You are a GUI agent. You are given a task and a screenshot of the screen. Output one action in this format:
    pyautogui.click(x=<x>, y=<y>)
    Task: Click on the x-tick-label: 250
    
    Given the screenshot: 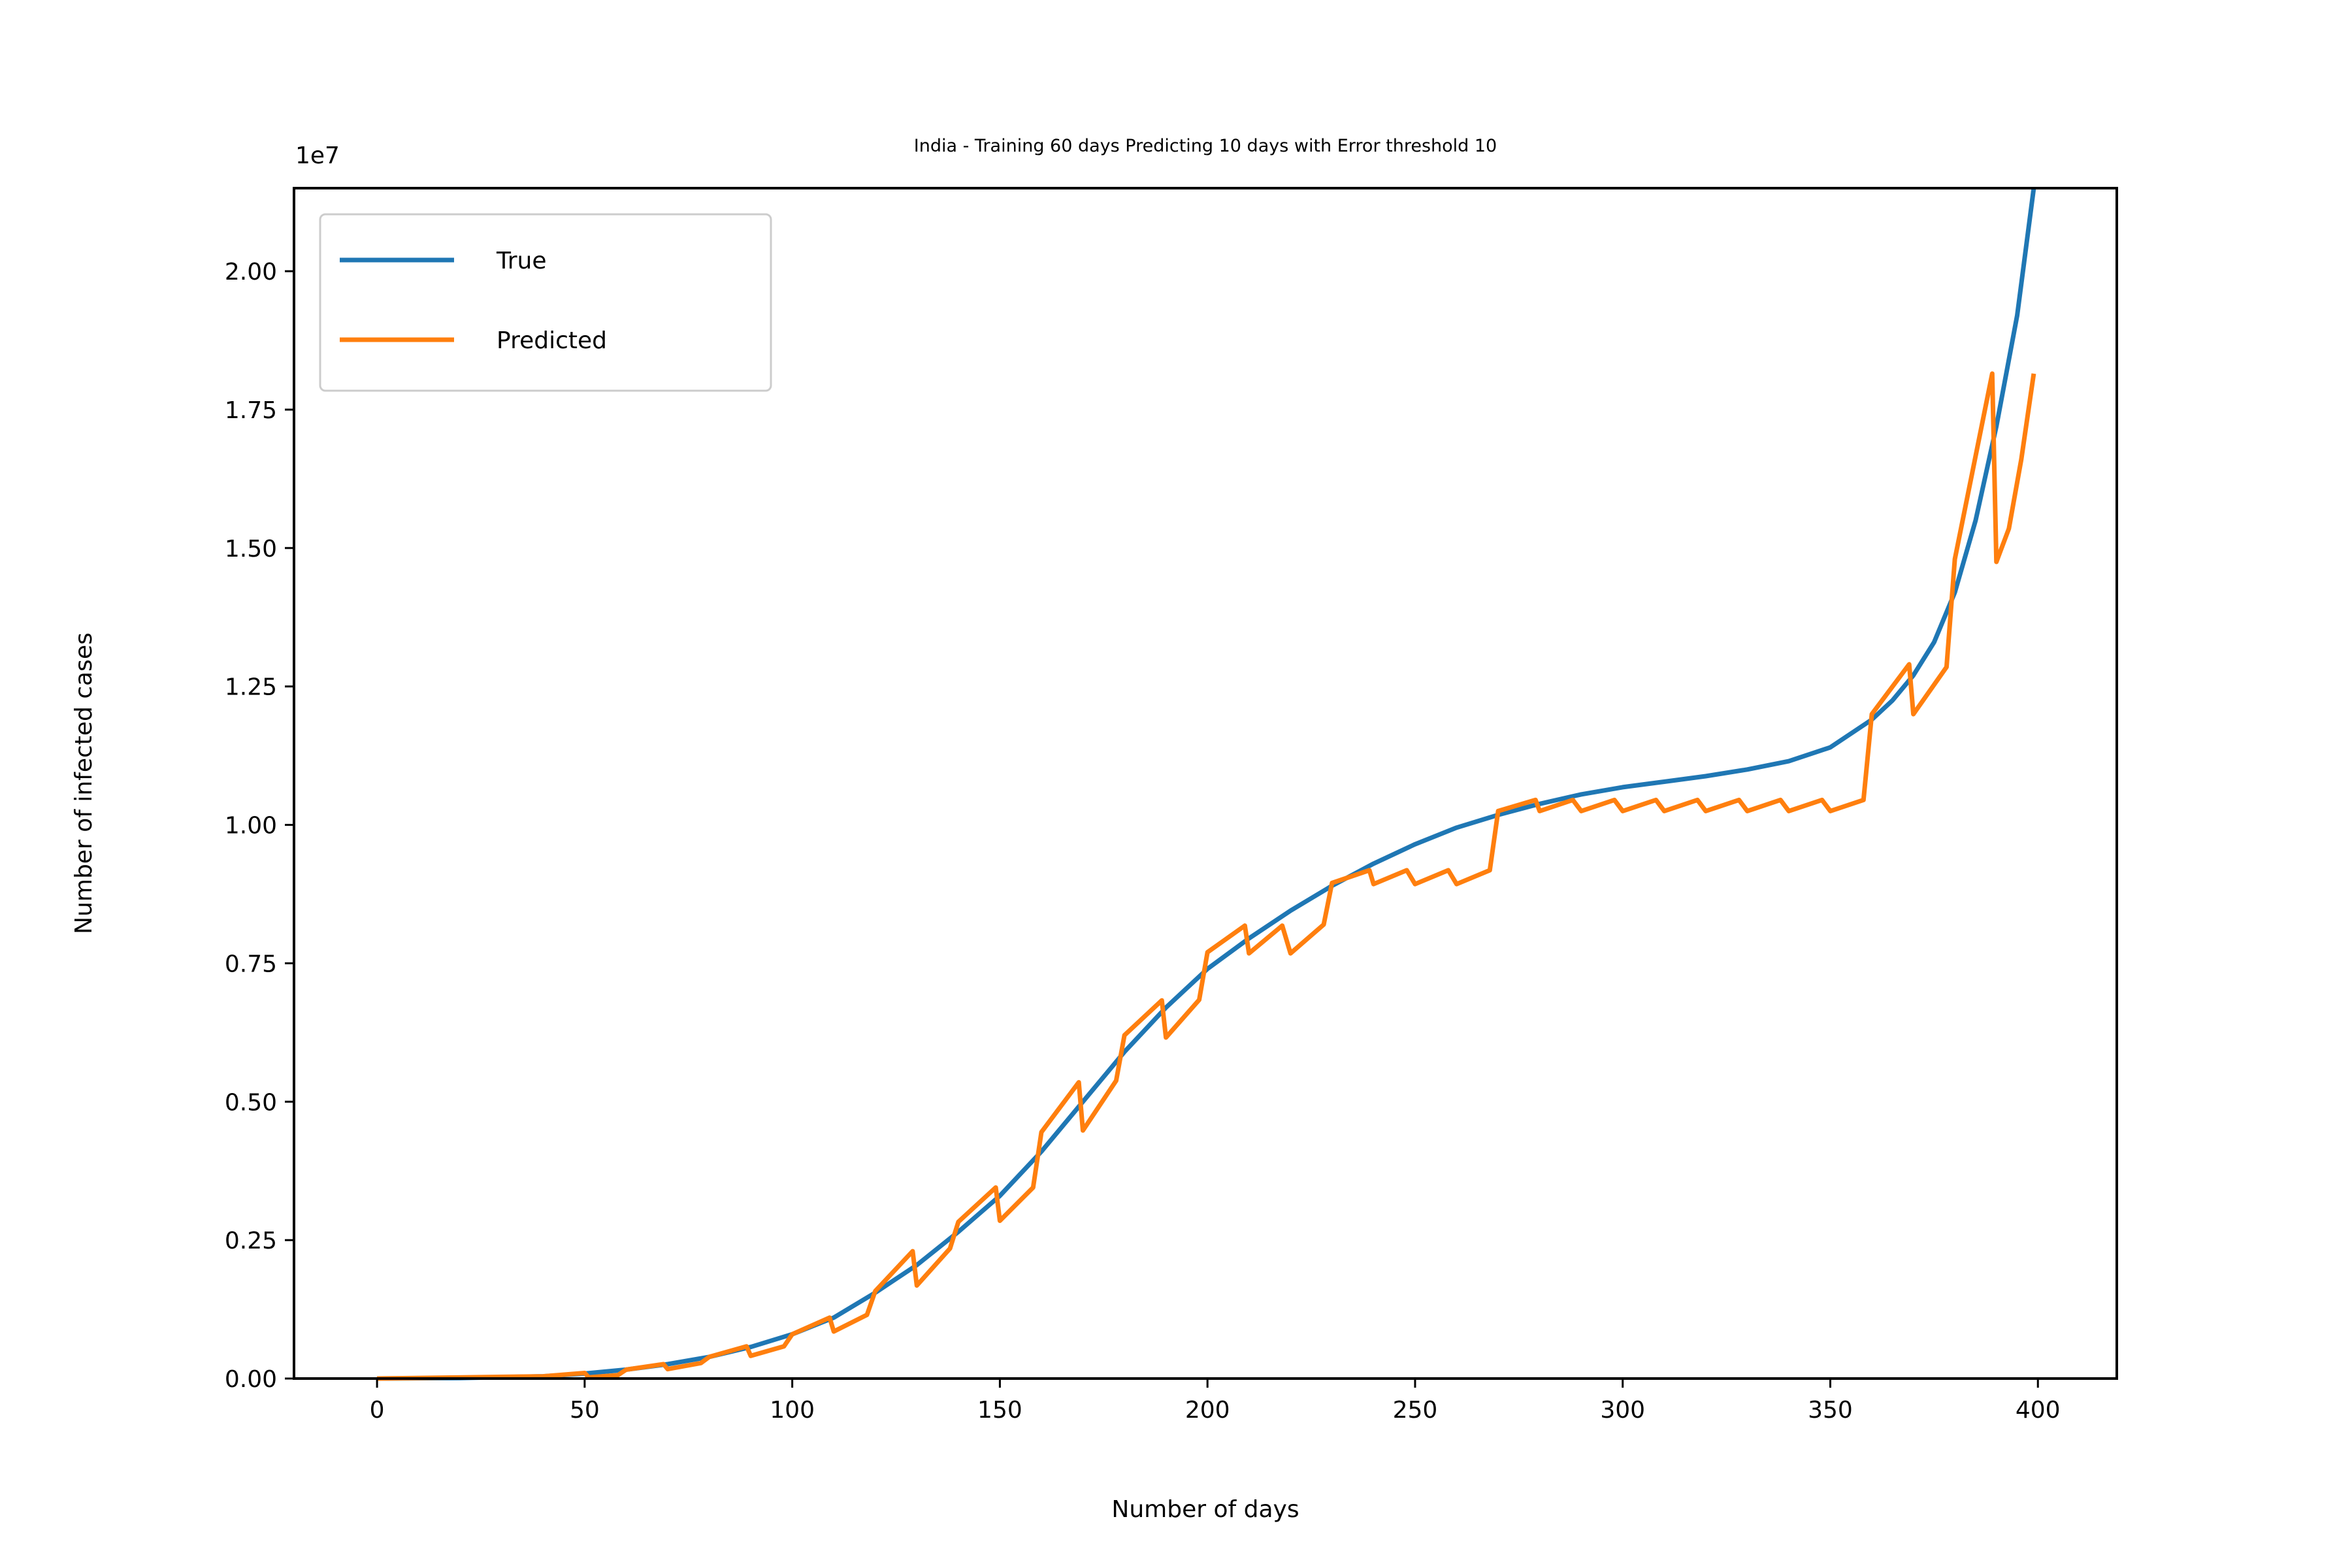 What is the action you would take?
    pyautogui.click(x=1415, y=1410)
    